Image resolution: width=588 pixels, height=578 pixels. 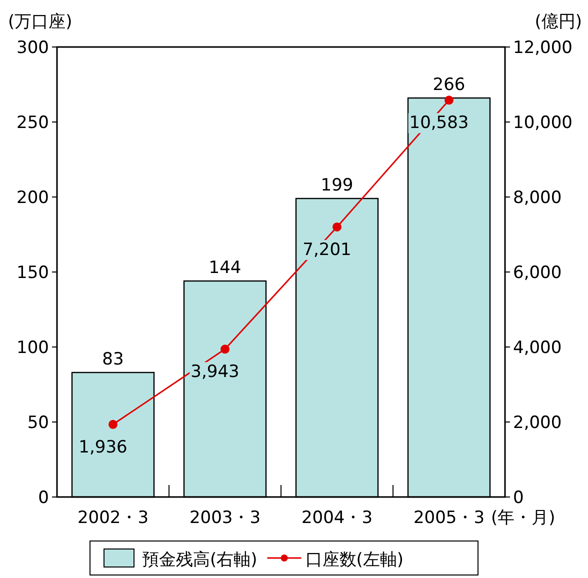 I want to click on data-label: 199, so click(x=337, y=186).